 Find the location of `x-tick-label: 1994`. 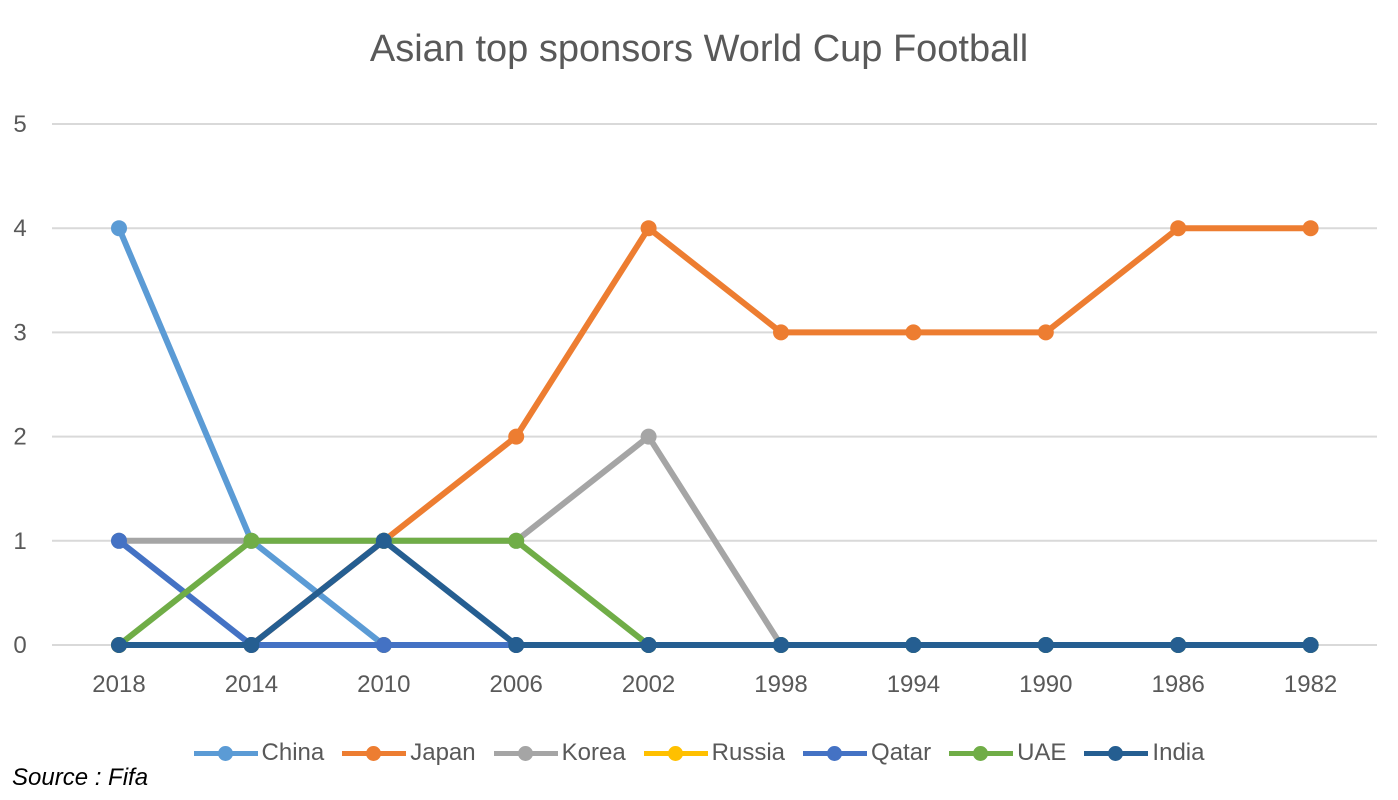

x-tick-label: 1994 is located at coordinates (913, 684).